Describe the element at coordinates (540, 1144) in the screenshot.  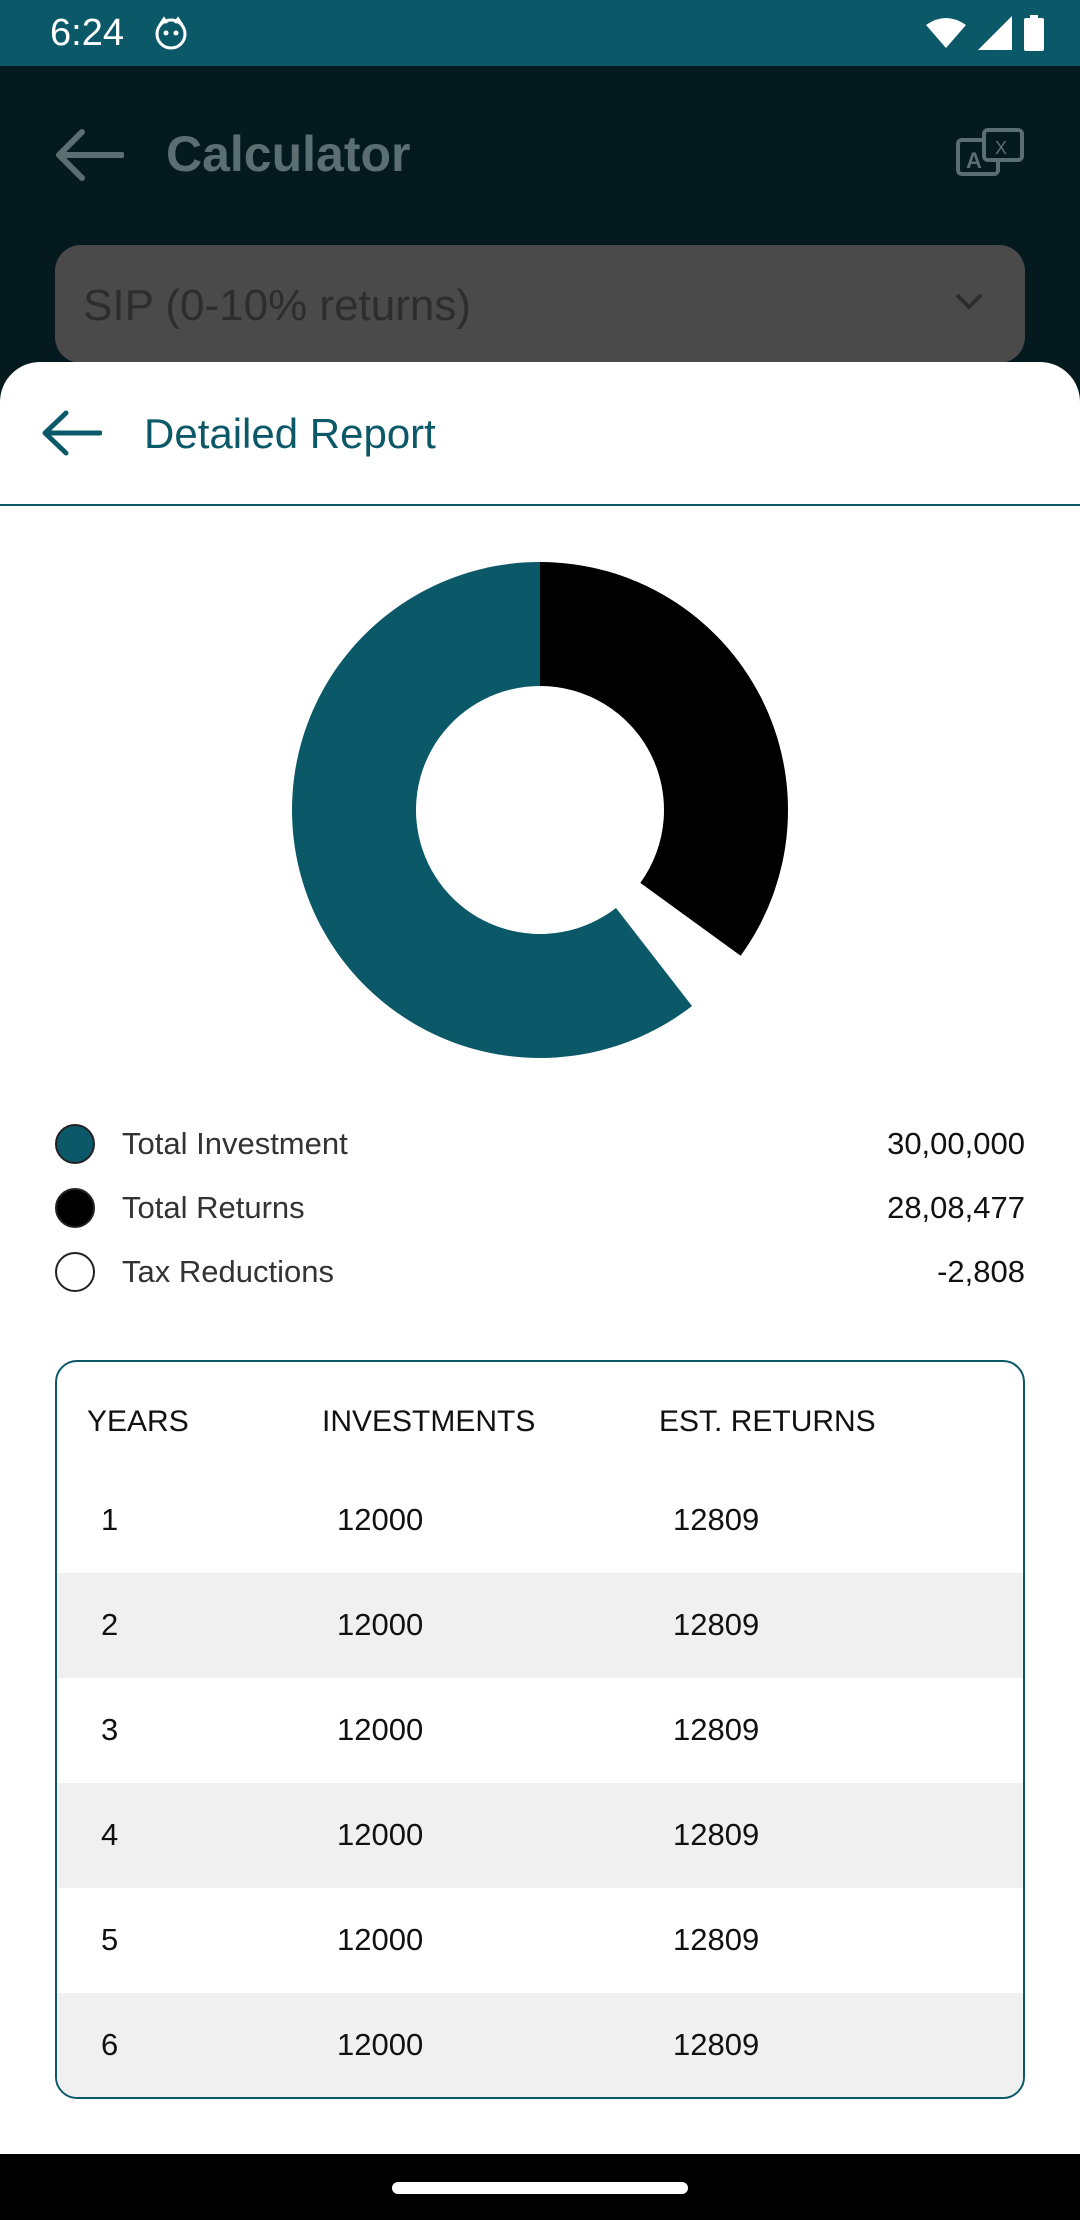
I see `legend-item: Total Investment 30,00,000` at that location.